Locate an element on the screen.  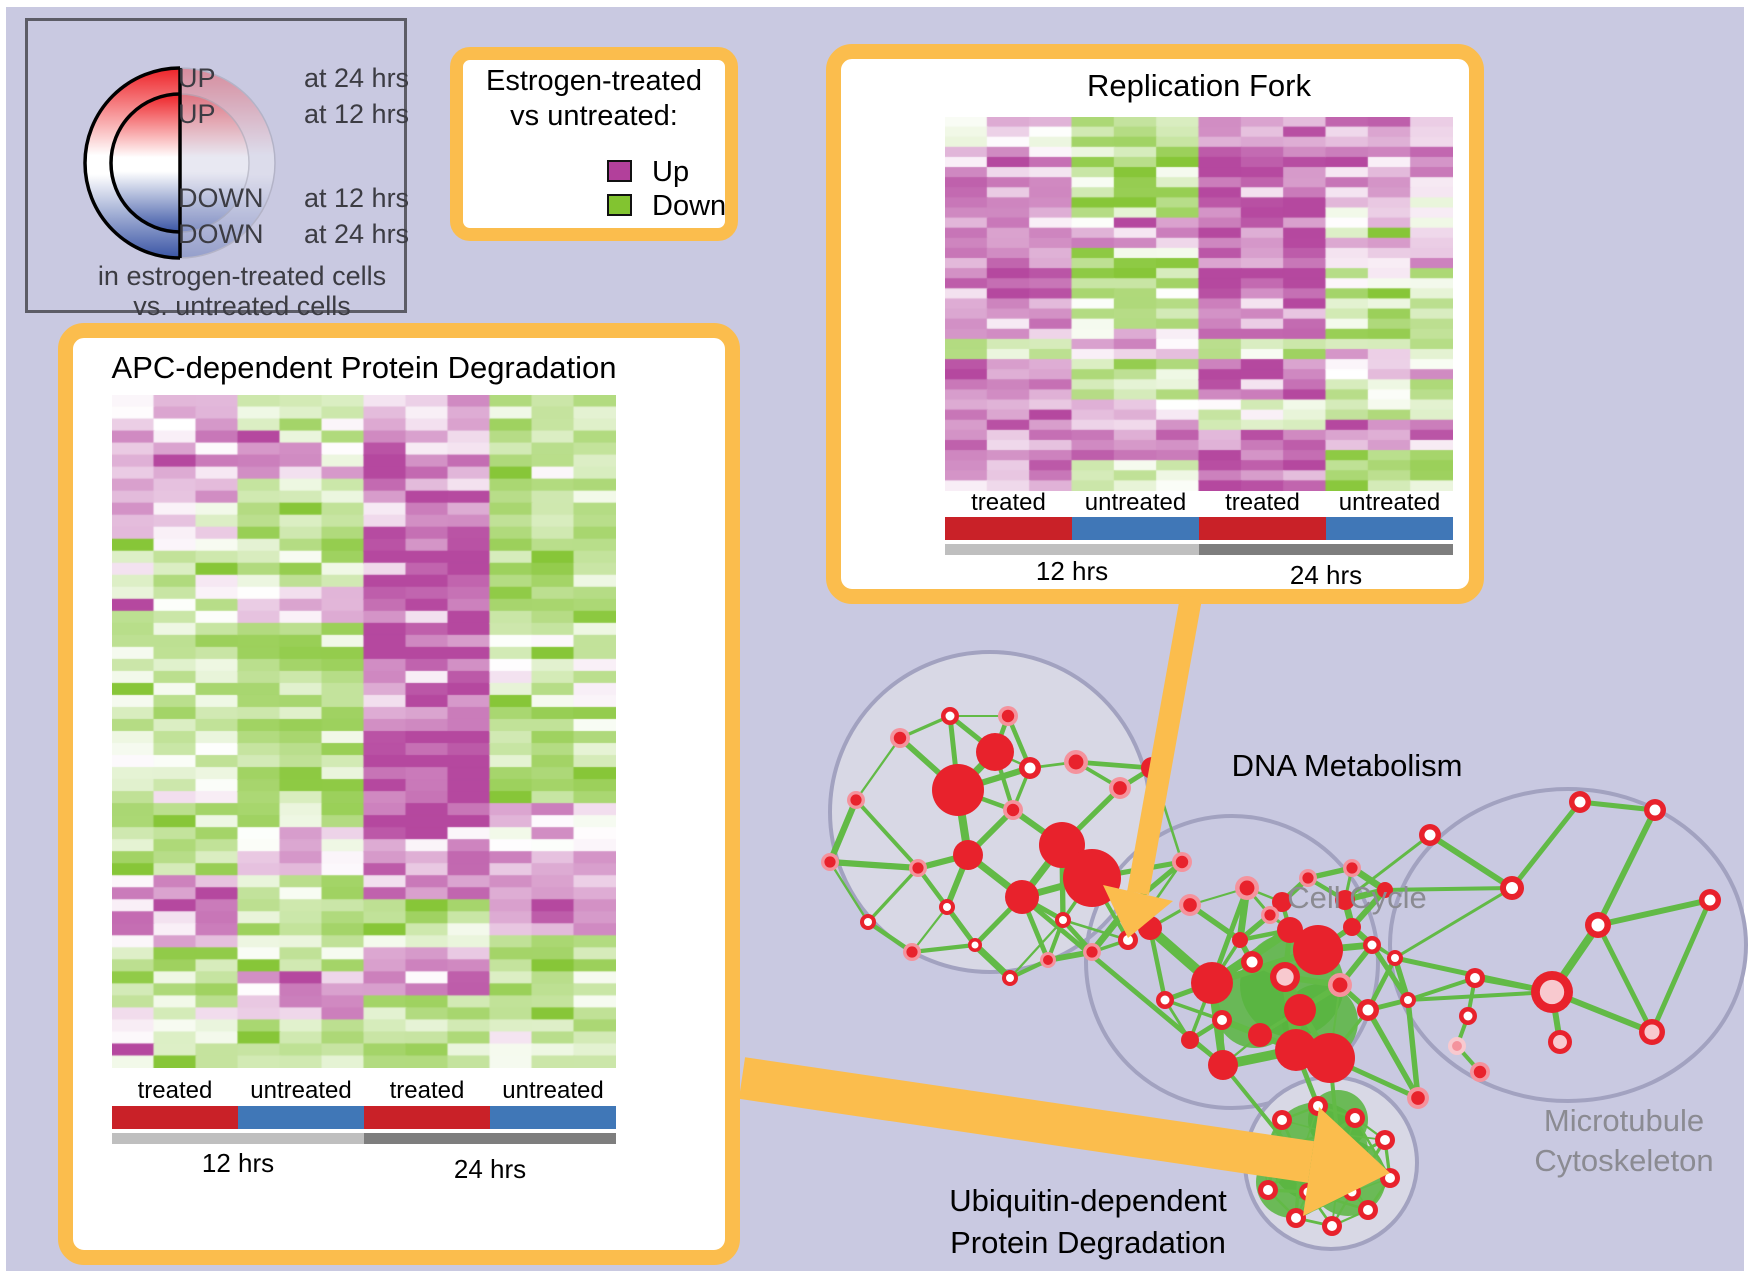
legend-time-24: at 24 hrs is located at coordinates (357, 78).